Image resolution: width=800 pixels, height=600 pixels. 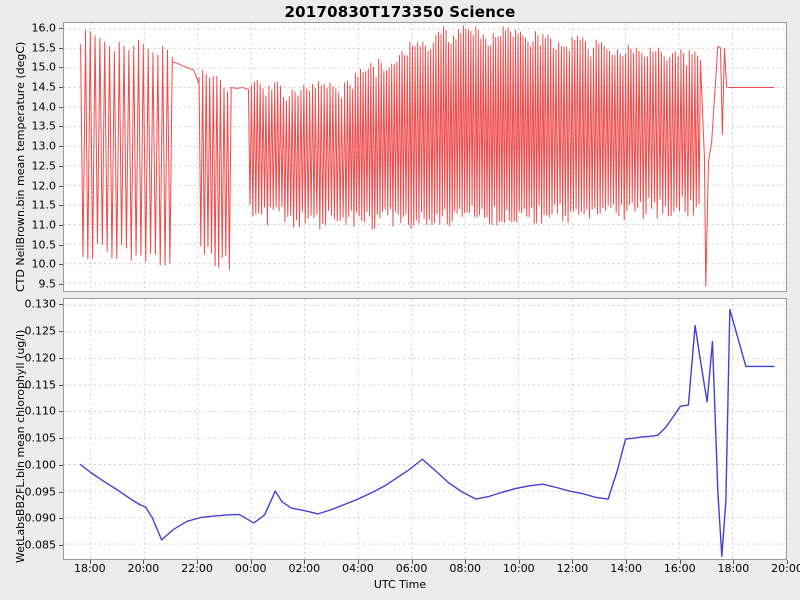 I want to click on y-tick-label: 0.105, so click(x=40, y=438).